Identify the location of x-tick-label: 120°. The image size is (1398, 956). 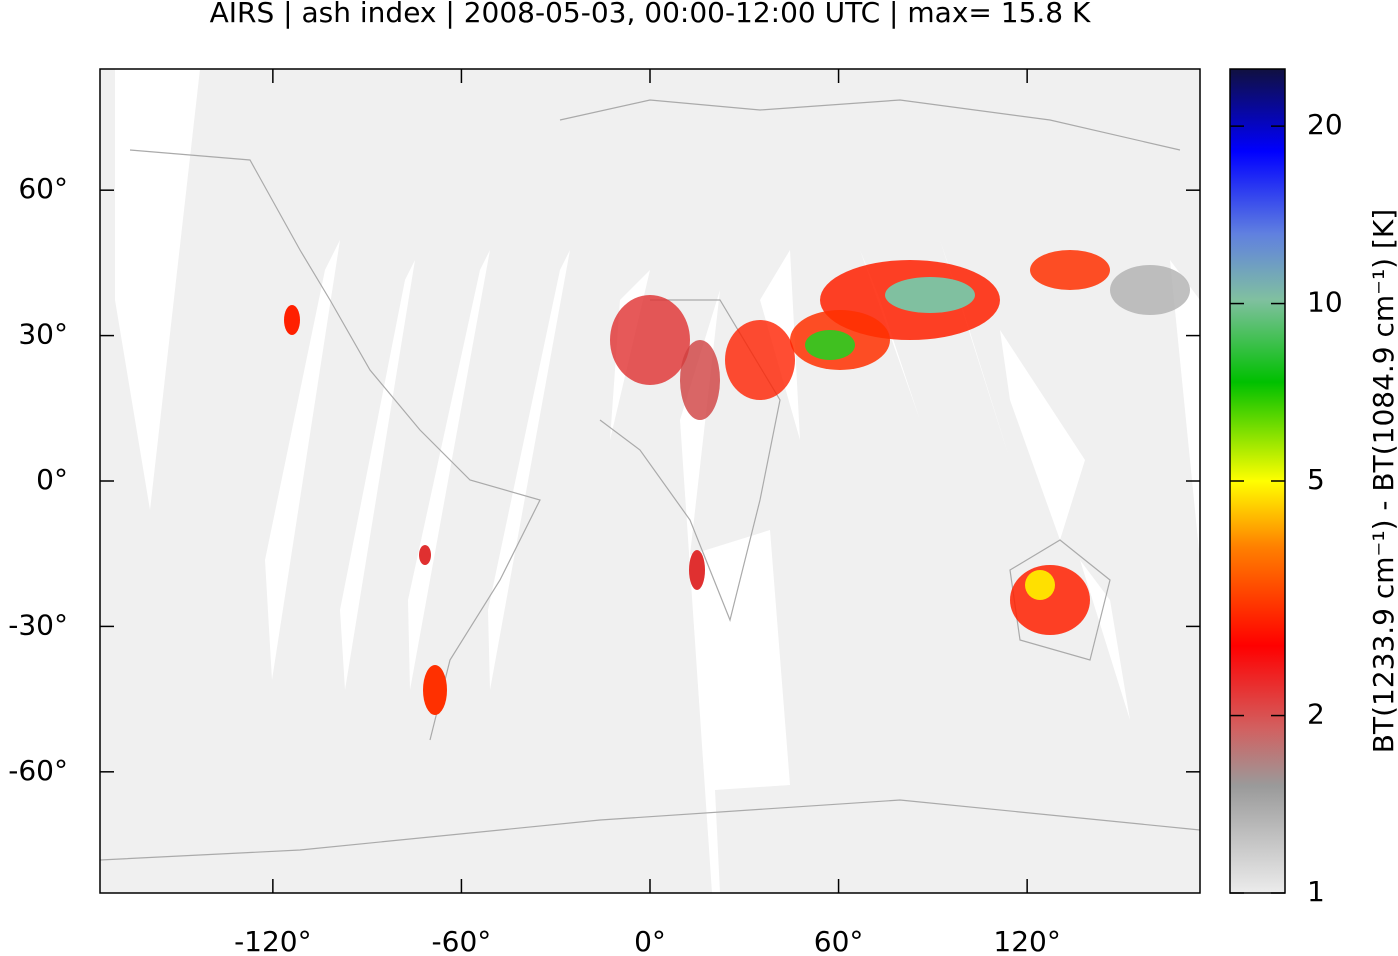
(1026, 940).